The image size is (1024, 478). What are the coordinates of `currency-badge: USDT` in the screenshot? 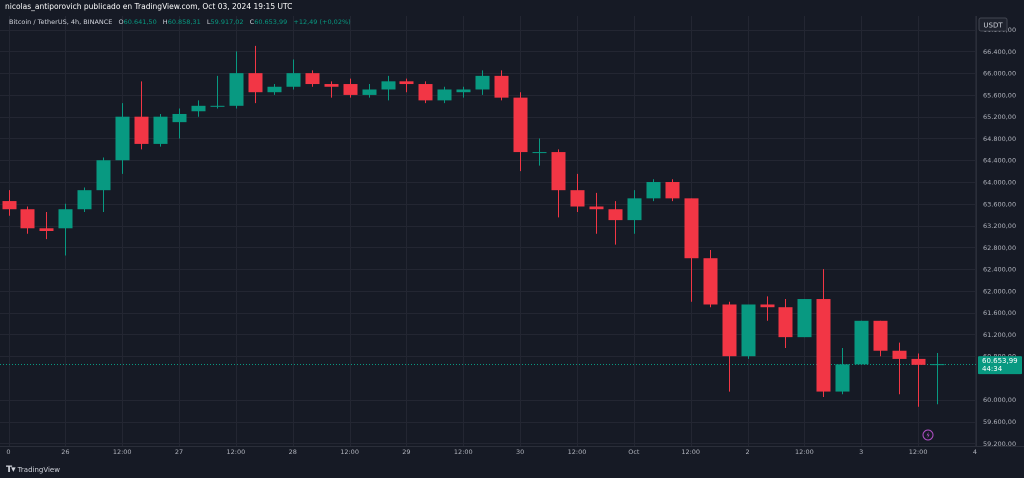 It's located at (993, 24).